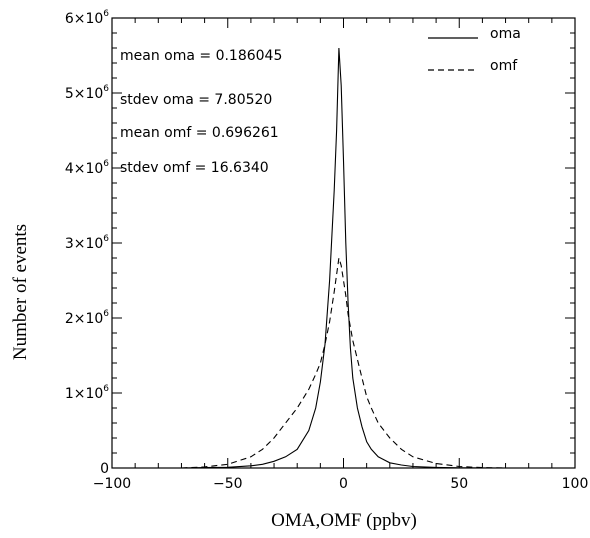 Image resolution: width=590 pixels, height=538 pixels. Describe the element at coordinates (84, 244) in the screenshot. I see `y-tick-base: 3×10` at that location.